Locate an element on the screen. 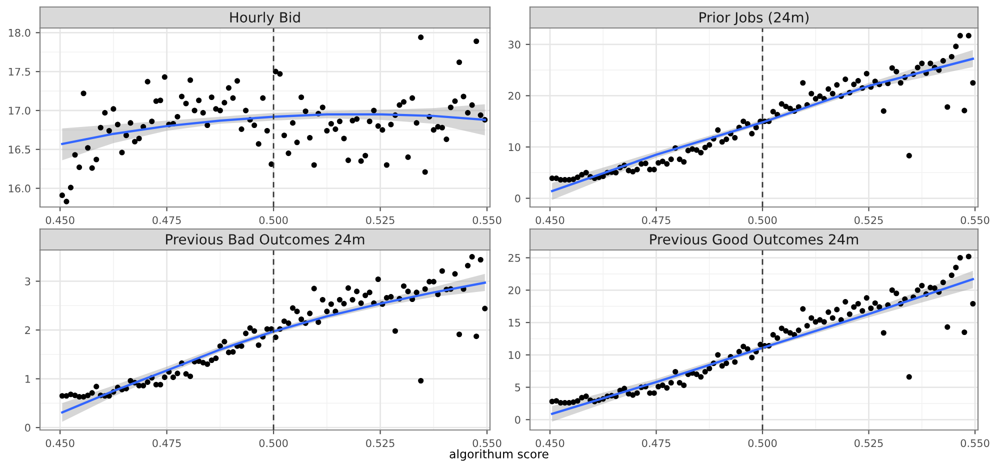  chart-title: Hourly Bid is located at coordinates (265, 19).